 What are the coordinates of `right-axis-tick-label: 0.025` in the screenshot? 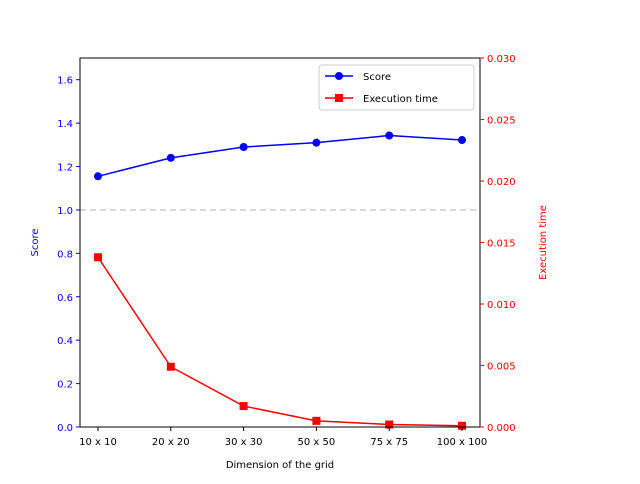 It's located at (501, 121).